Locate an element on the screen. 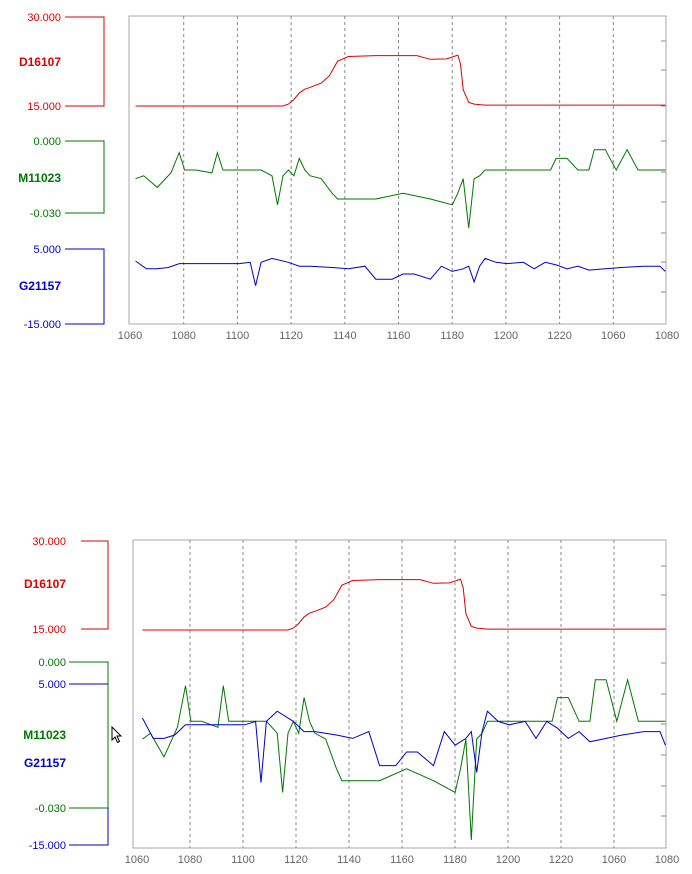  bottom-m11023-name: M11023 is located at coordinates (44, 735).